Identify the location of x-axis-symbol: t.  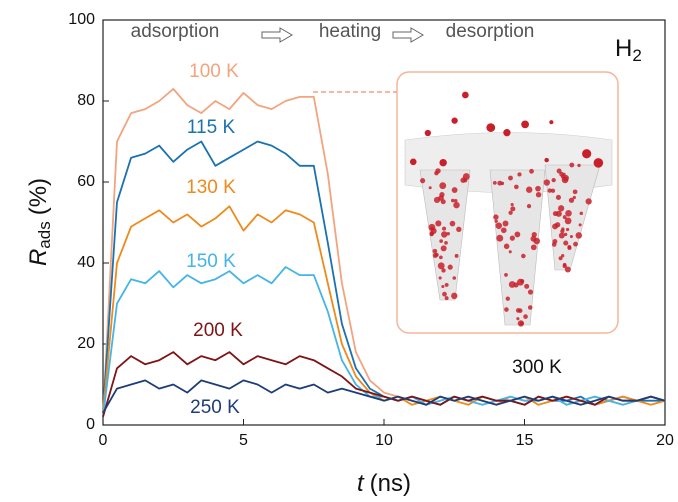
(361, 483).